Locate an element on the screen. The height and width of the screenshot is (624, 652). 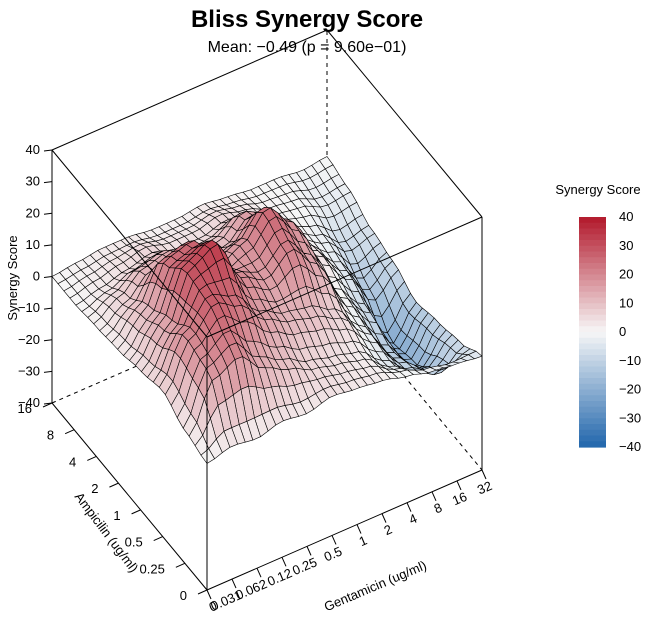
z-axis: −40 −30 −20 −10 0 10 20 30 40 is located at coordinates (35, 276).